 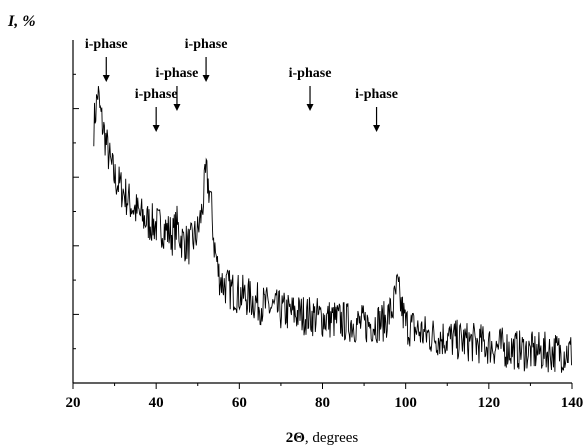 What do you see at coordinates (295, 438) in the screenshot?
I see `x-axis-symbol: 2Θ` at bounding box center [295, 438].